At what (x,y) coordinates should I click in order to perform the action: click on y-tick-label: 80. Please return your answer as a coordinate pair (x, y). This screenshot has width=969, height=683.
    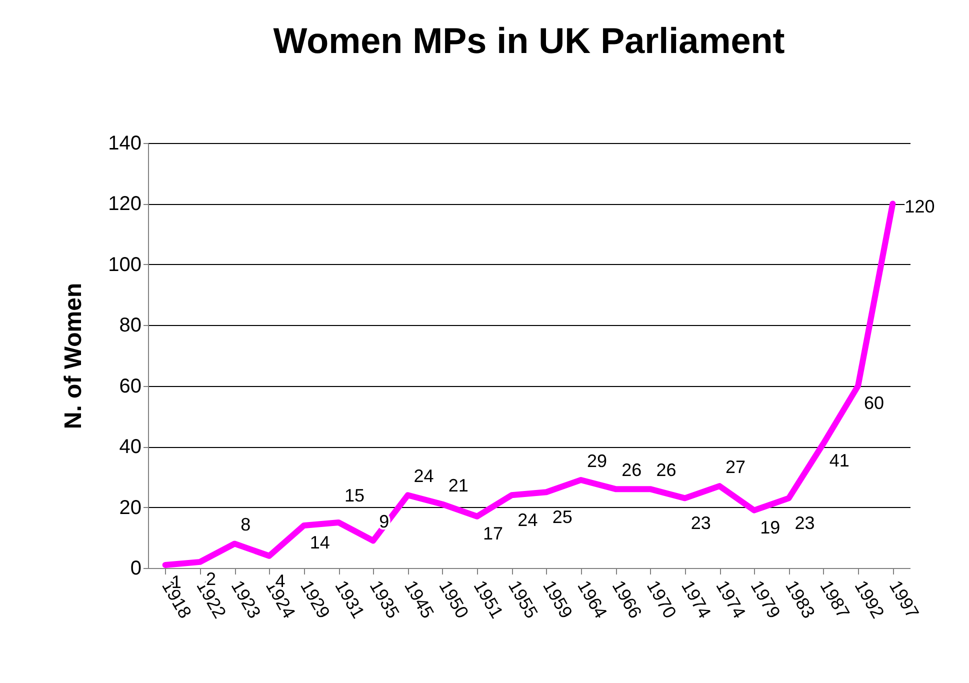
    Looking at the image, I should click on (130, 325).